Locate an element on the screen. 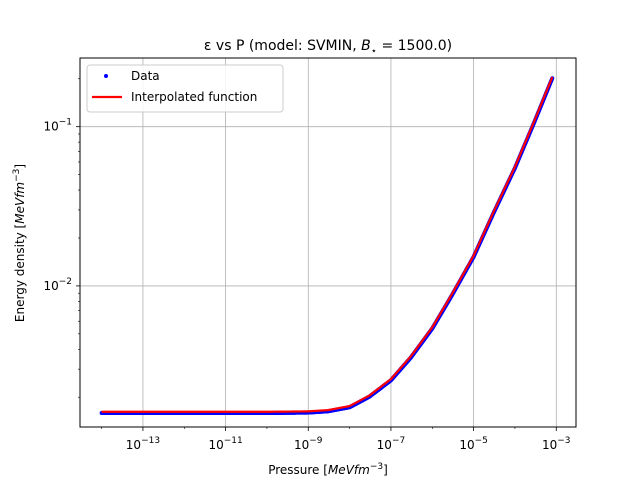  x-tick-label: 10⁻¹¹ is located at coordinates (225, 444).